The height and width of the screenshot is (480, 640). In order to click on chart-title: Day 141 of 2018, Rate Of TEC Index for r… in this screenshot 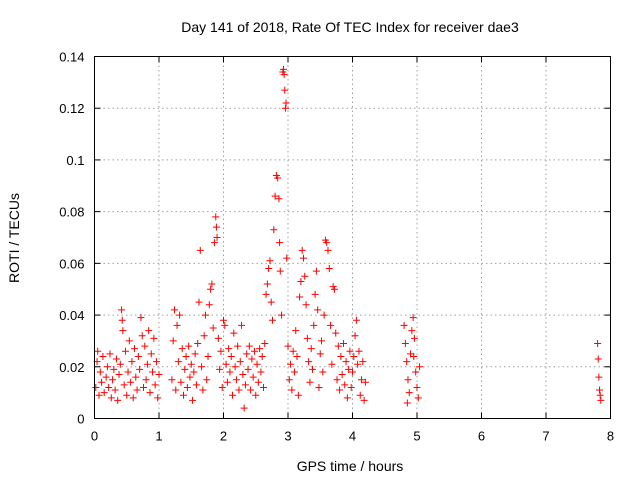, I will do `click(350, 27)`.